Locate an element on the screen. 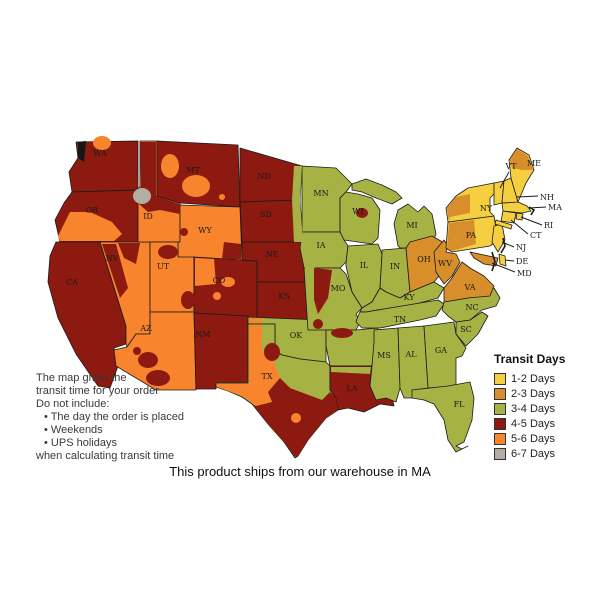 This screenshot has width=600, height=600. note-bullet: • Weekends is located at coordinates (73, 430).